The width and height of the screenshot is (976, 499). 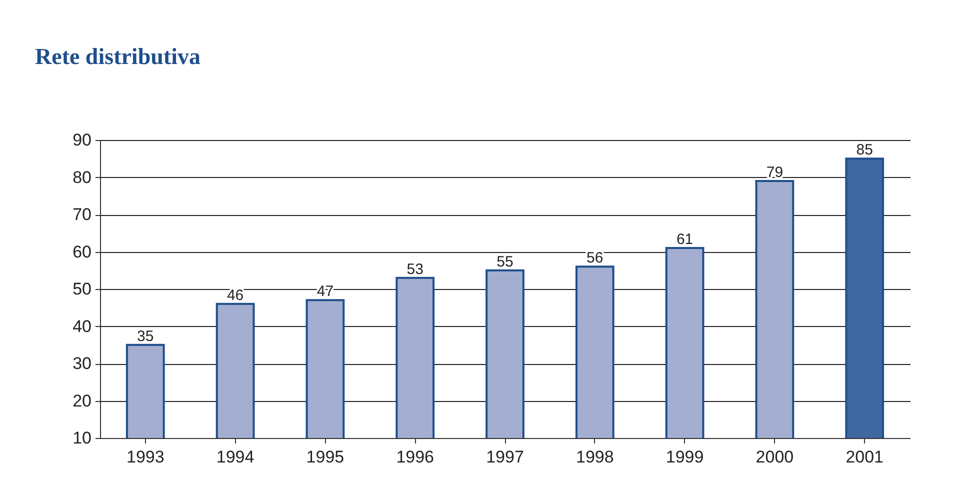 I want to click on y-tick-label: 30, so click(x=82, y=363).